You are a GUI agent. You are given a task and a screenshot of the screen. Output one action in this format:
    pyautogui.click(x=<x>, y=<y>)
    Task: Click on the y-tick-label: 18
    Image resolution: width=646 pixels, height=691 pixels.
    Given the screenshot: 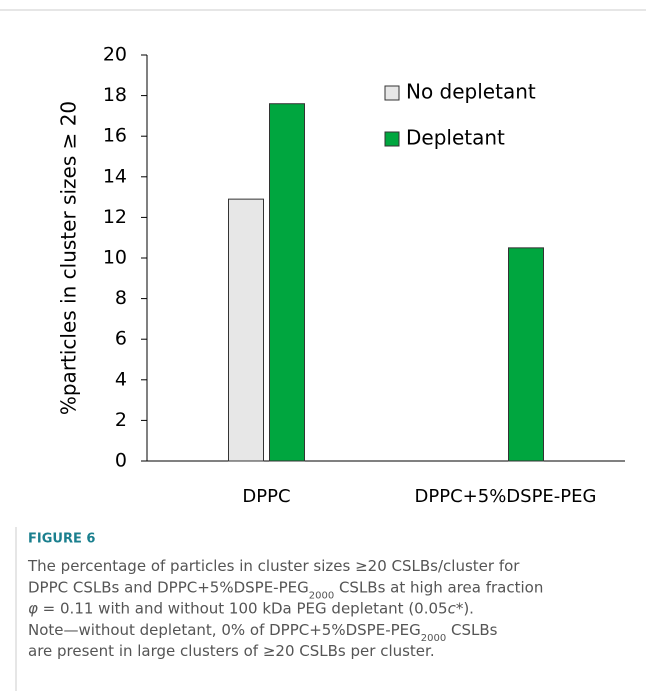 What is the action you would take?
    pyautogui.click(x=115, y=95)
    